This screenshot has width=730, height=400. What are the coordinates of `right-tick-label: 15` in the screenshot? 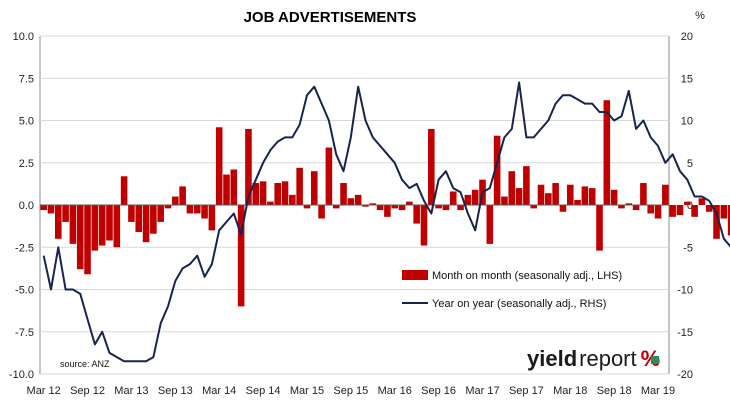 It's located at (687, 79).